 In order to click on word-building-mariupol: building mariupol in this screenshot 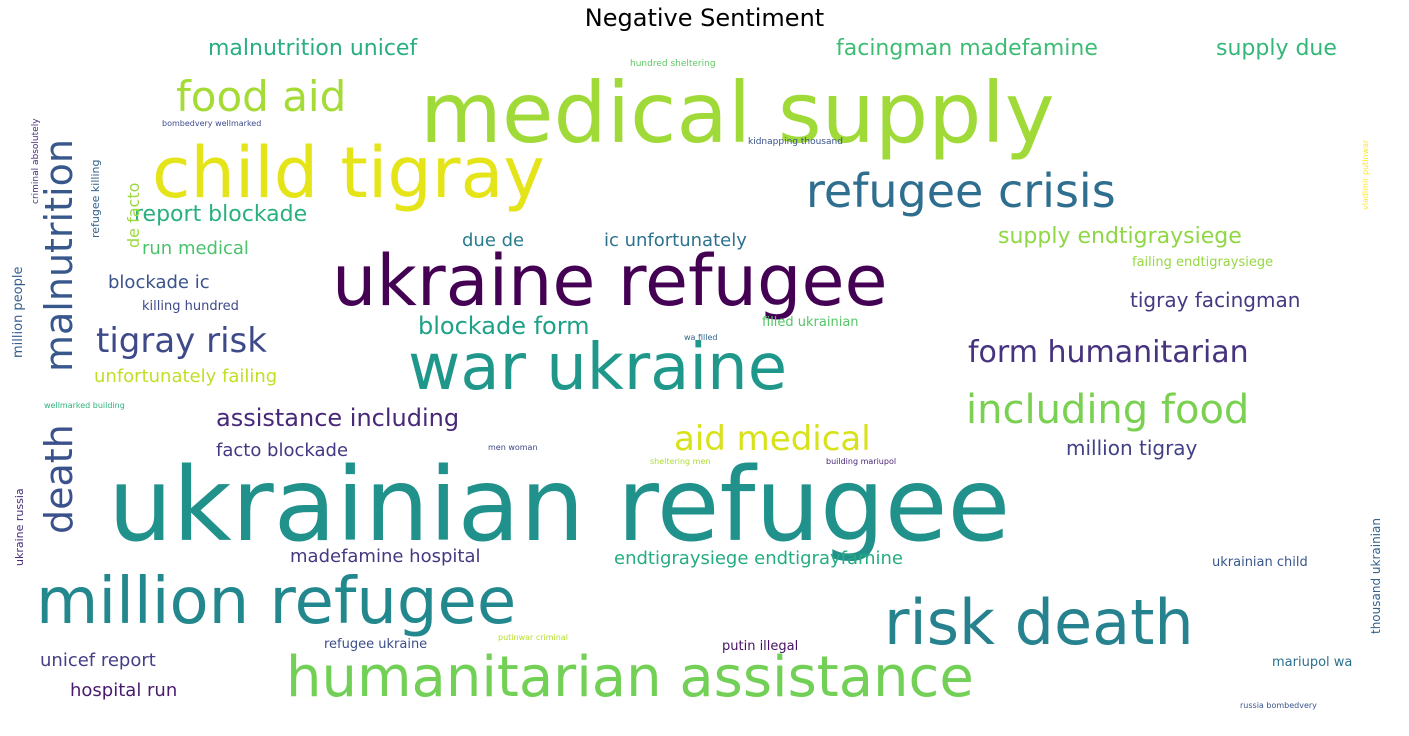, I will do `click(861, 461)`.